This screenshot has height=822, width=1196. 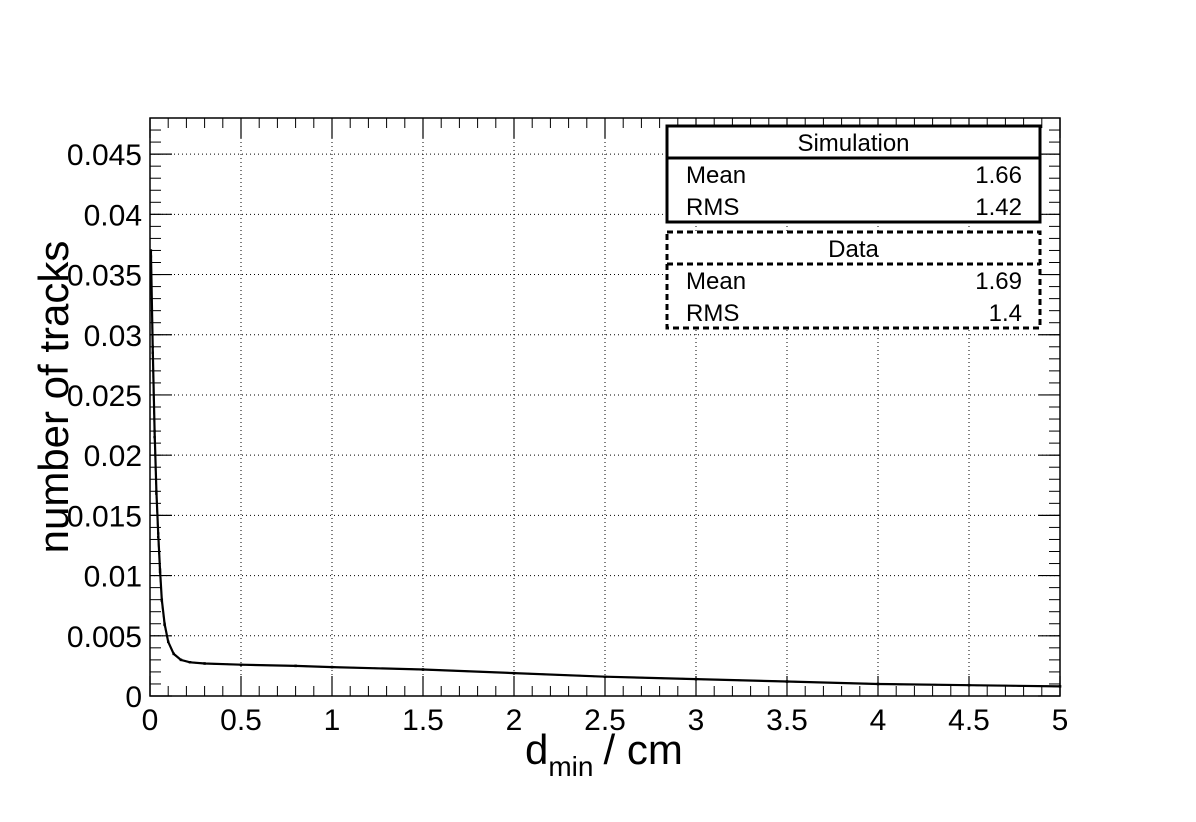 What do you see at coordinates (423, 720) in the screenshot?
I see `x-tick-label: 1.5` at bounding box center [423, 720].